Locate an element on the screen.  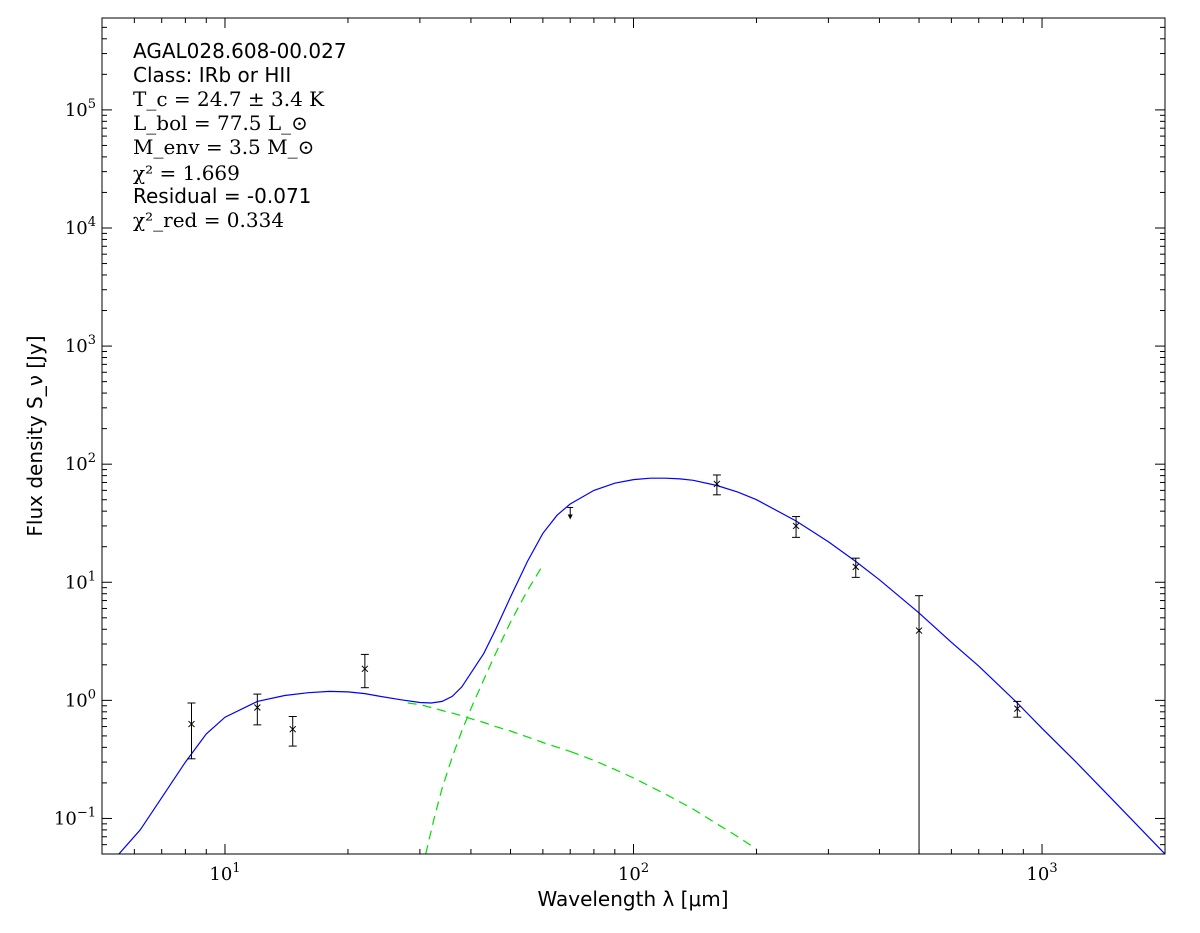
y-tick-label: 10¹ is located at coordinates (80, 581).